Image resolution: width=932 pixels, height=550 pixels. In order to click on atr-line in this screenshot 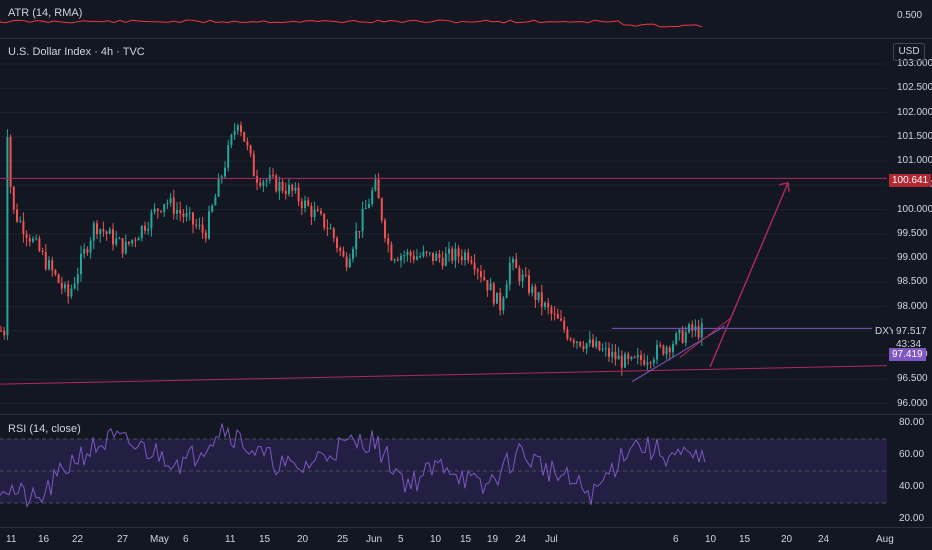, I will do `click(351, 23)`.